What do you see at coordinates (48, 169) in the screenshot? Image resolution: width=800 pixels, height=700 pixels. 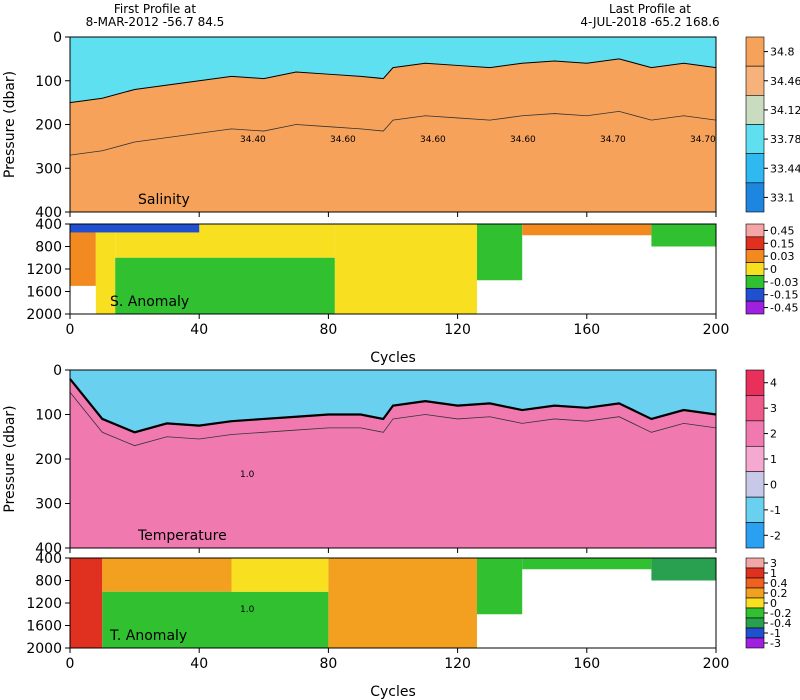 I see `y-tick-label: 300` at bounding box center [48, 169].